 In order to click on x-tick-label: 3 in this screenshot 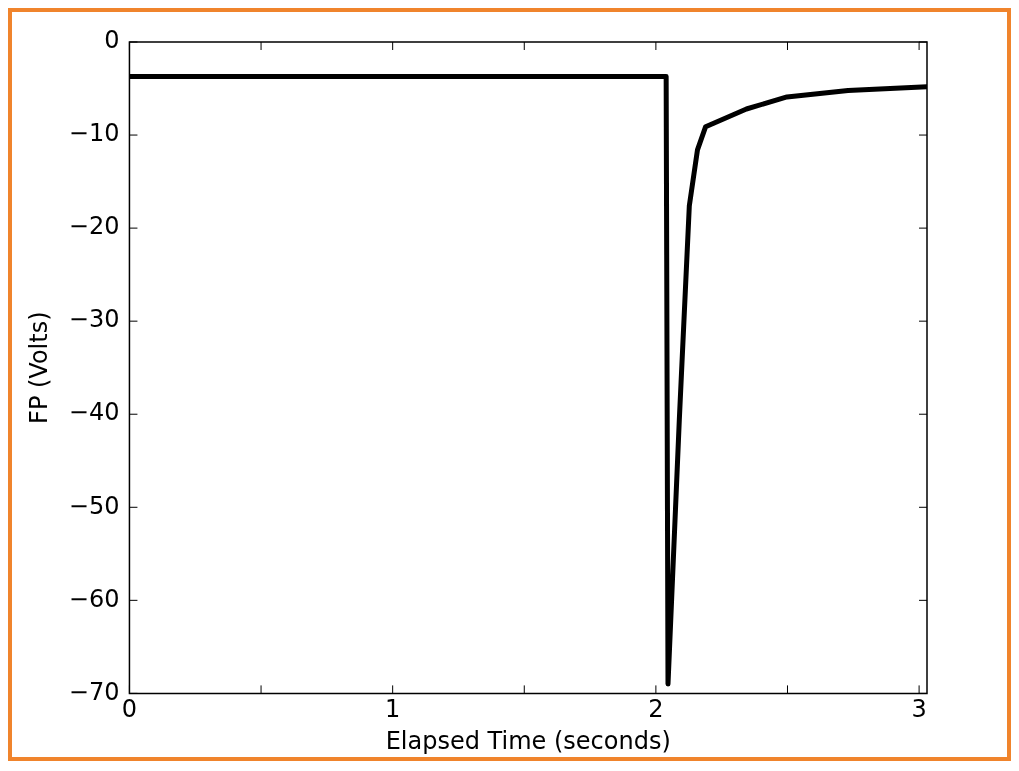, I will do `click(919, 709)`.